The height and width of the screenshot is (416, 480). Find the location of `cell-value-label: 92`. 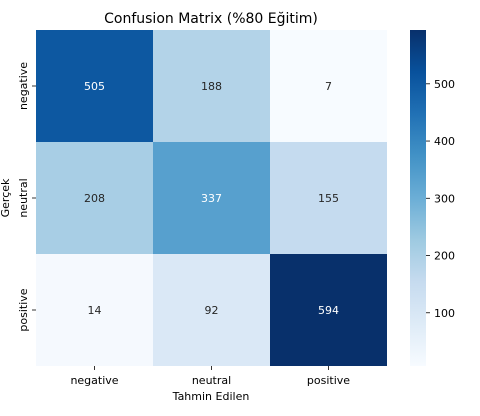

cell-value-label: 92 is located at coordinates (212, 310).